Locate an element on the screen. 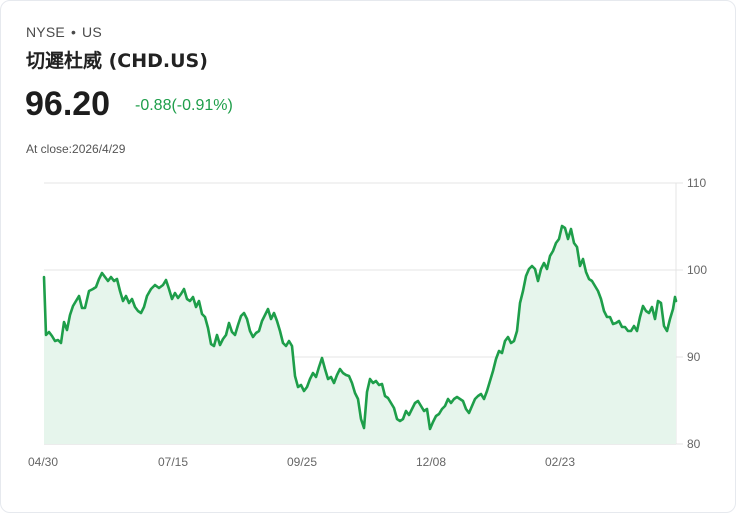 The height and width of the screenshot is (514, 736). region-label: US is located at coordinates (92, 32).